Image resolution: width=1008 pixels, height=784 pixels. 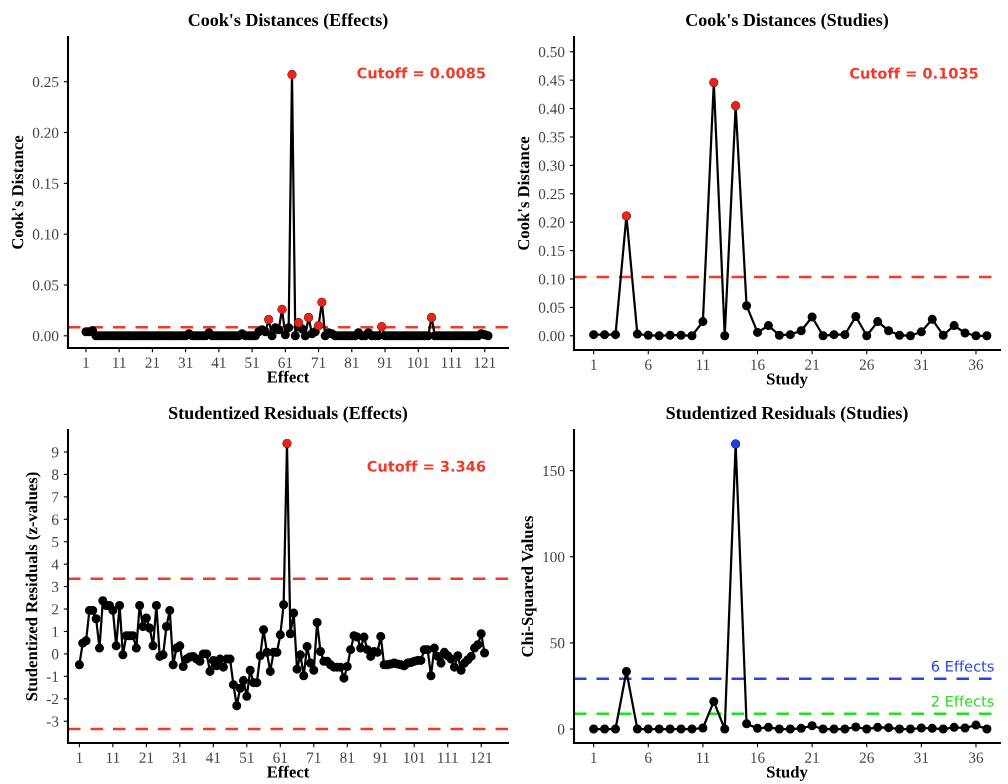 What do you see at coordinates (962, 666) in the screenshot?
I see `ref-line-label: 6 Effects` at bounding box center [962, 666].